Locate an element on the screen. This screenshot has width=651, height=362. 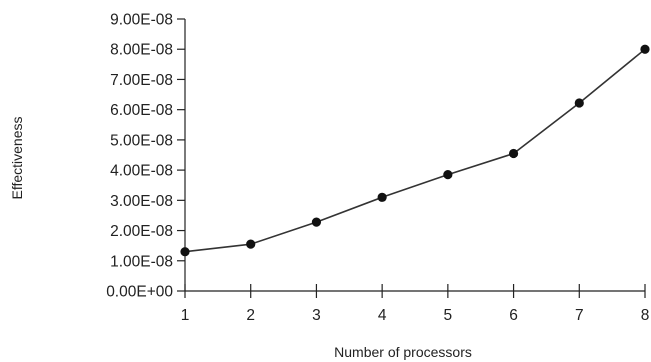
x-tick-label: 5 is located at coordinates (448, 315).